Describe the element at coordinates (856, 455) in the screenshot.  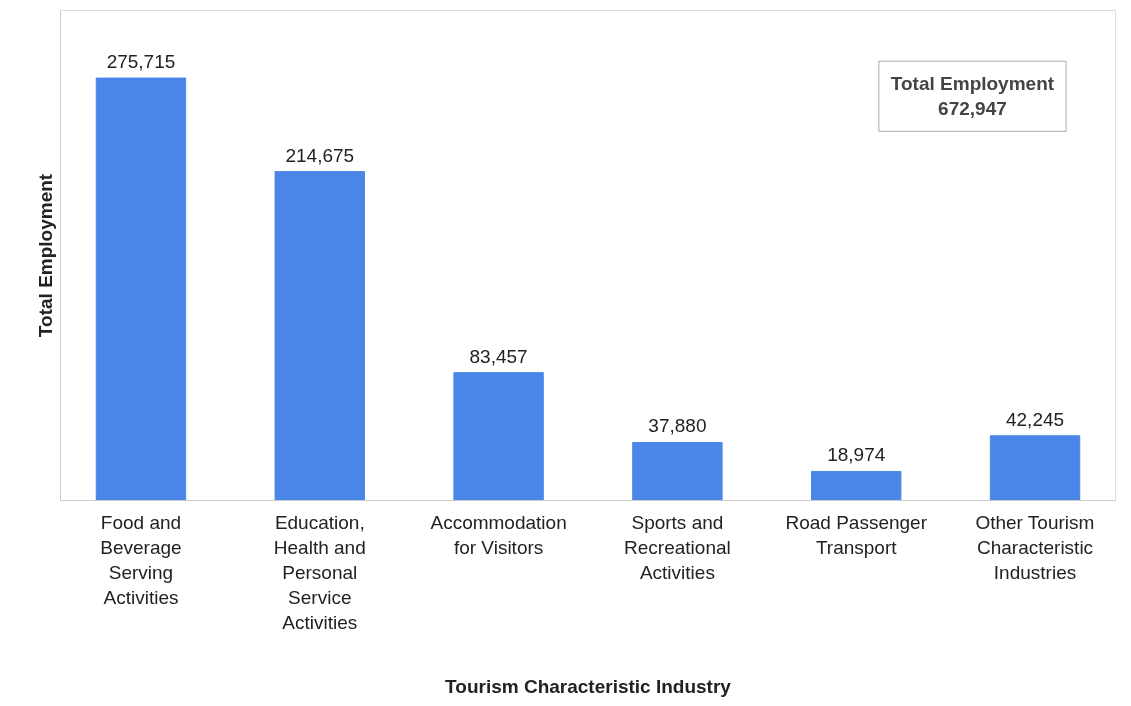
I see `data-label: 18,974` at that location.